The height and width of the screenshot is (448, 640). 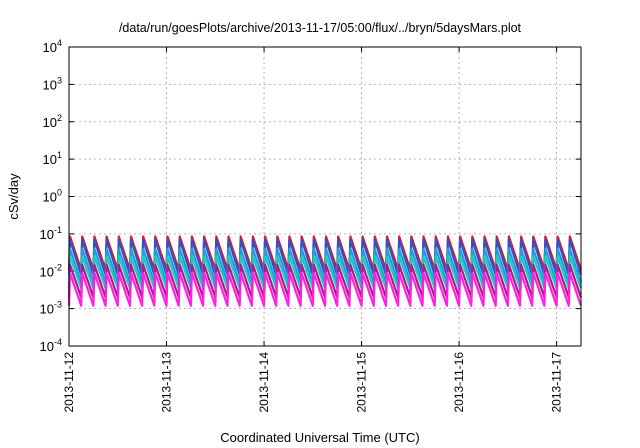 What do you see at coordinates (459, 382) in the screenshot?
I see `x-tick-label: 2013-11-16` at bounding box center [459, 382].